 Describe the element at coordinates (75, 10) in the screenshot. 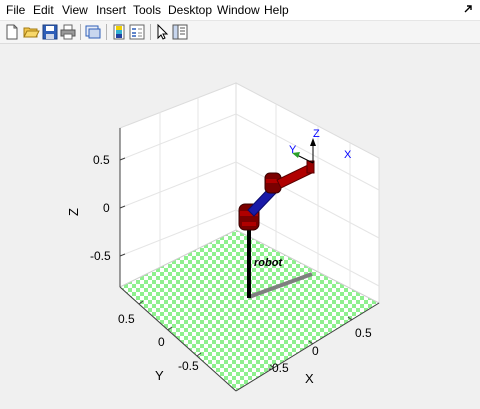

I see `menu-view: View` at that location.